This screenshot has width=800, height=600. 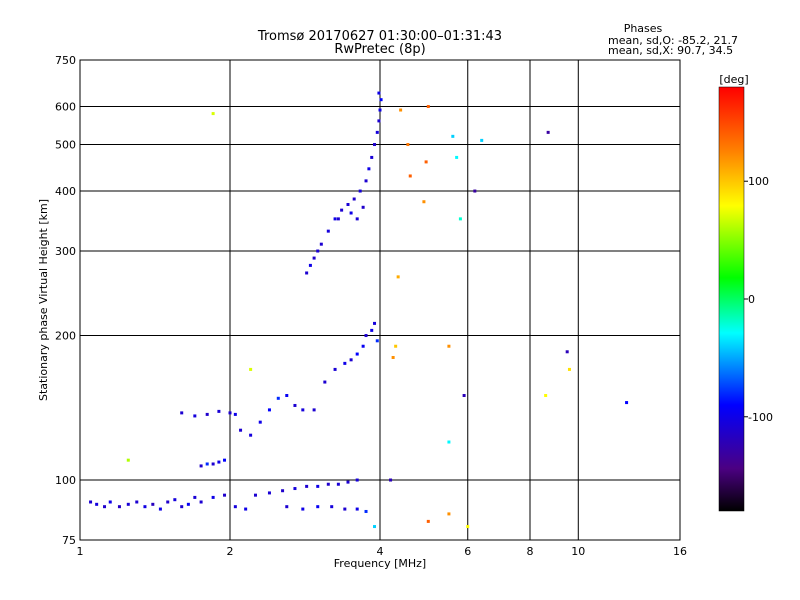 What do you see at coordinates (69, 540) in the screenshot?
I see `y-tick-label: 75` at bounding box center [69, 540].